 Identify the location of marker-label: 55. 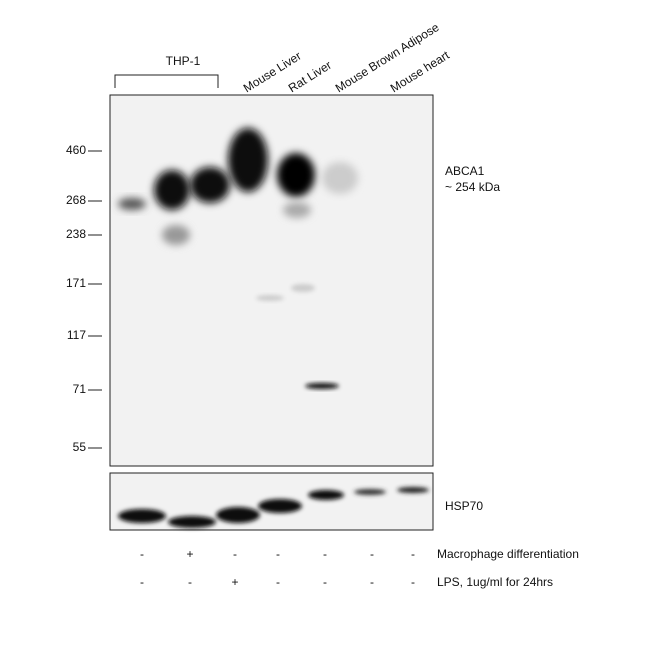
(80, 447).